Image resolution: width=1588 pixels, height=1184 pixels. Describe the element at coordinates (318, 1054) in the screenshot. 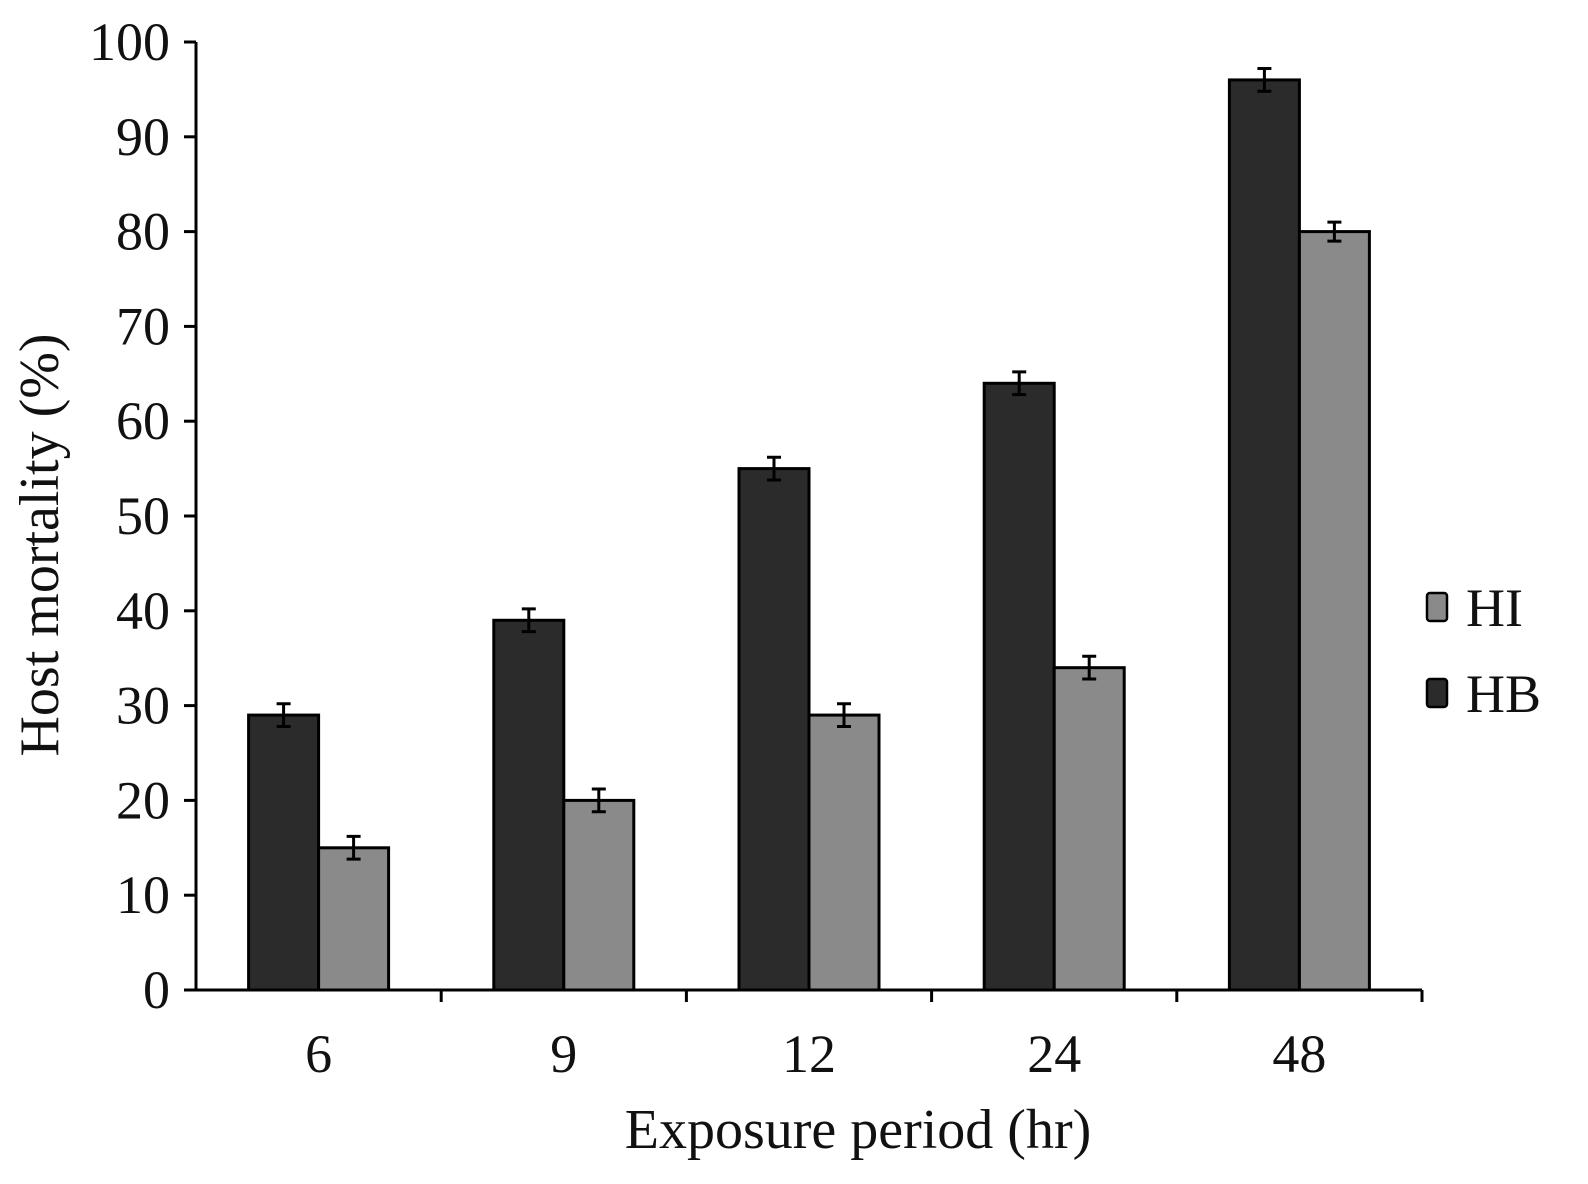

I see `x-tick-label: 6` at that location.